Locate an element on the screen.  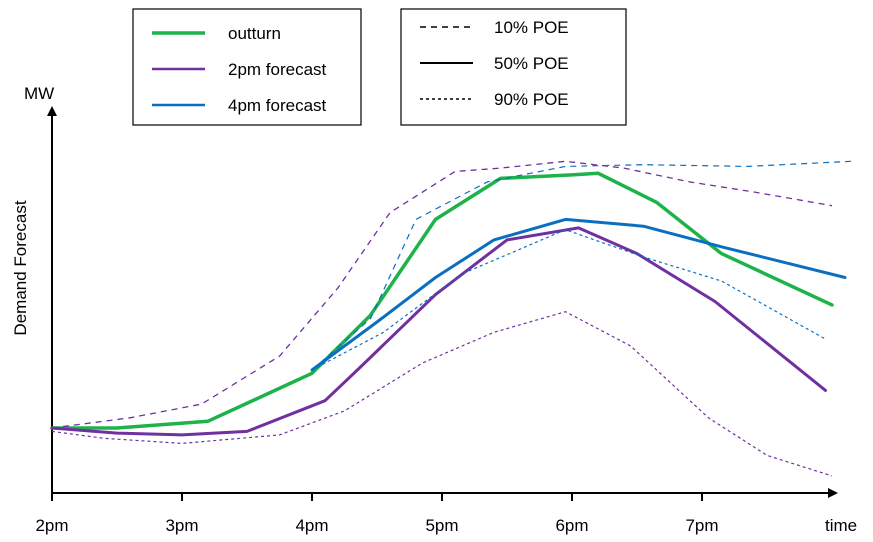
legend-label: 50% POE is located at coordinates (531, 63).